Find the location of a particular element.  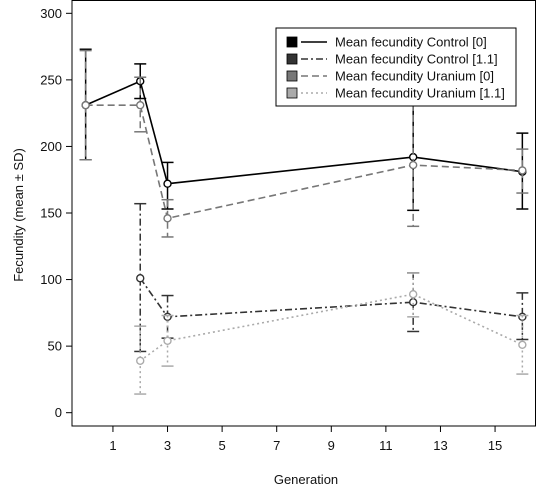

y-tick-label: 0 is located at coordinates (58, 412).